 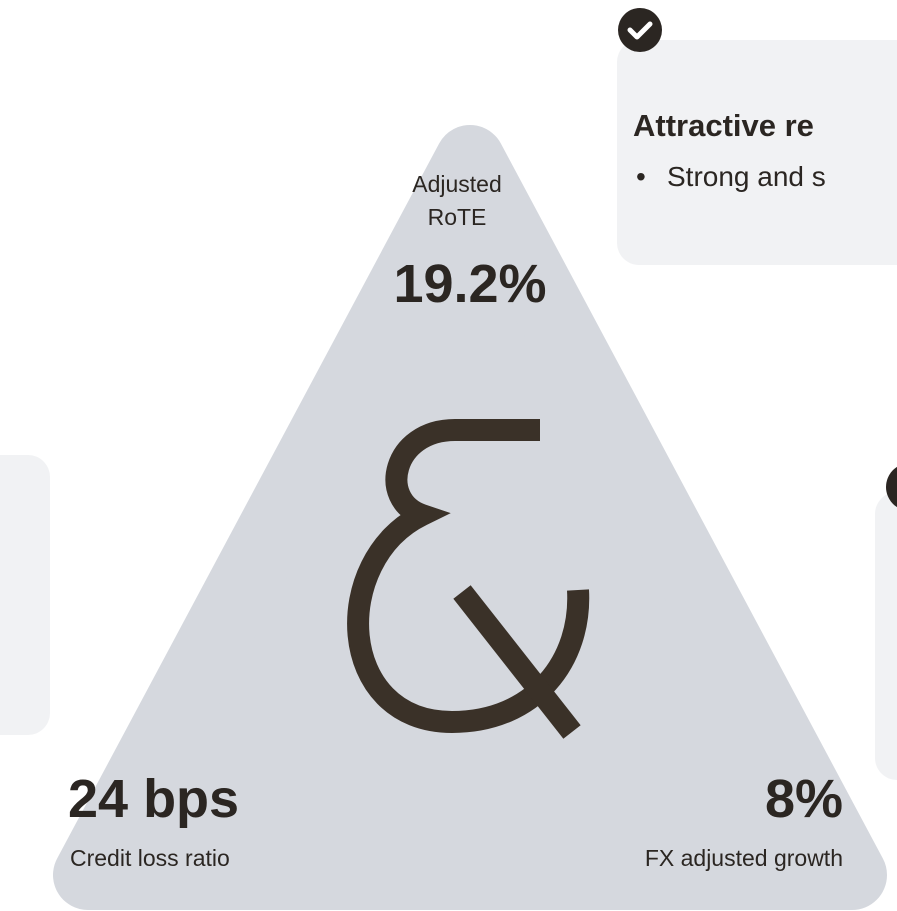 I want to click on metric-label: Credit loss ratio, so click(x=150, y=858).